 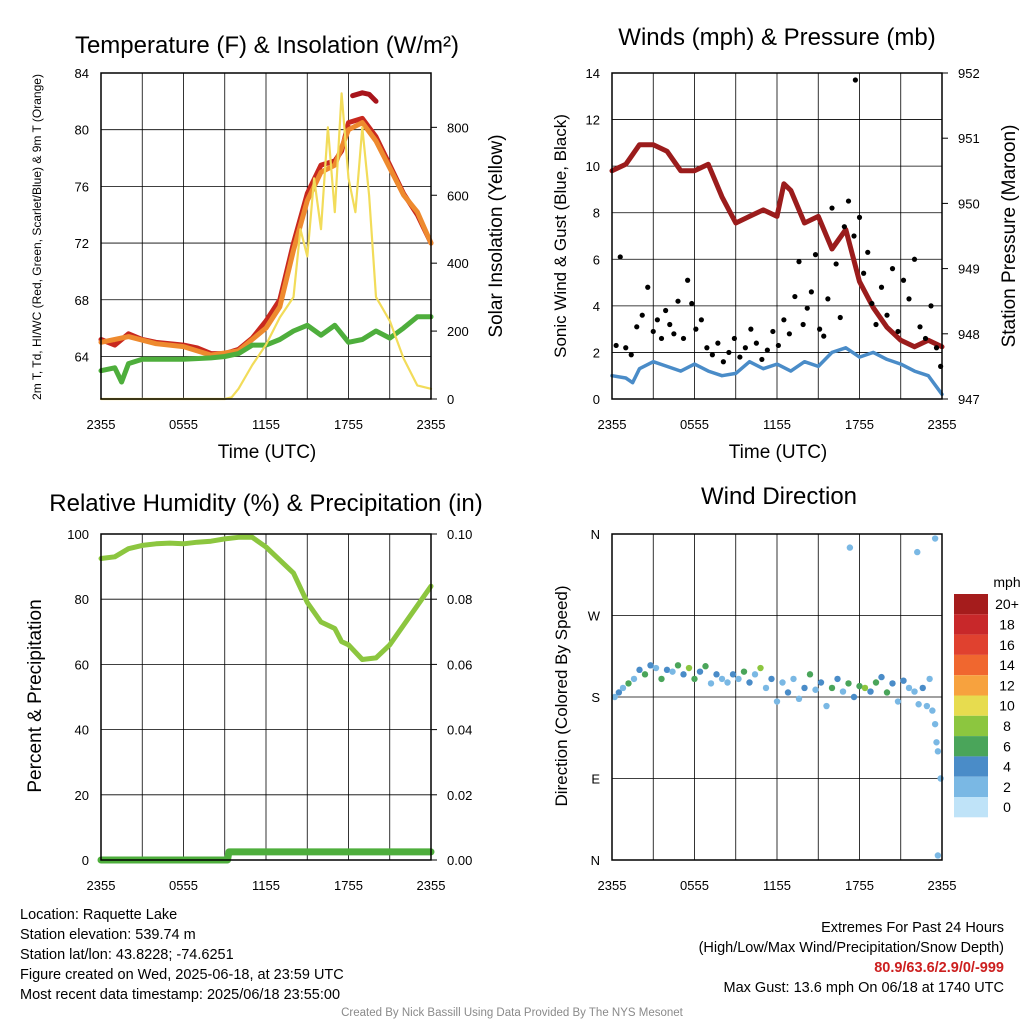 I want to click on wind-y-tick-label: 14, so click(x=593, y=73).